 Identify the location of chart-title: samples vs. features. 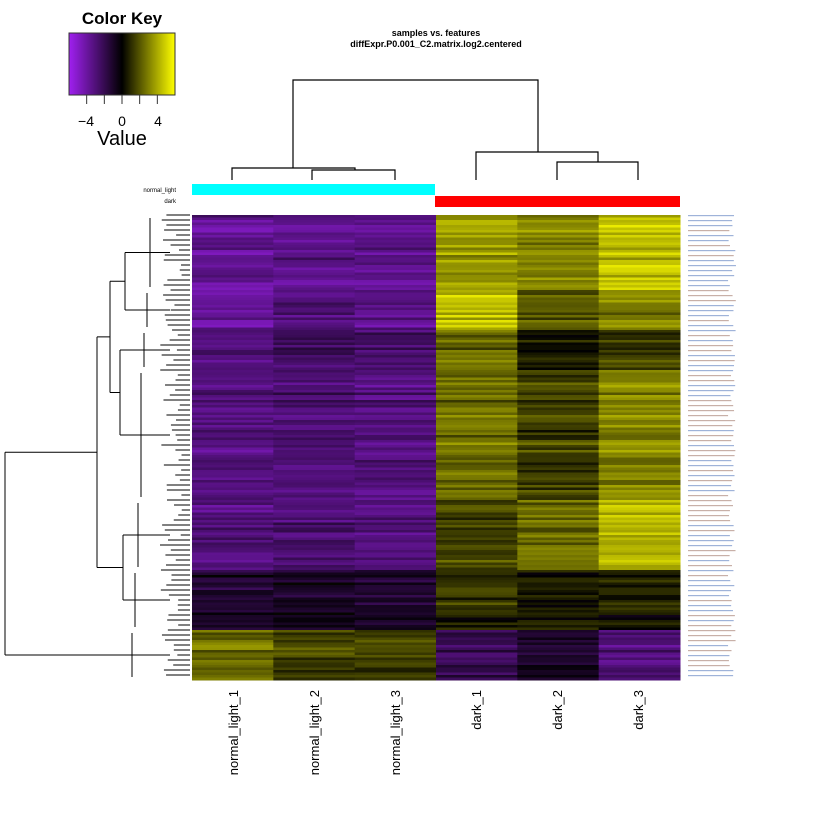
(436, 33).